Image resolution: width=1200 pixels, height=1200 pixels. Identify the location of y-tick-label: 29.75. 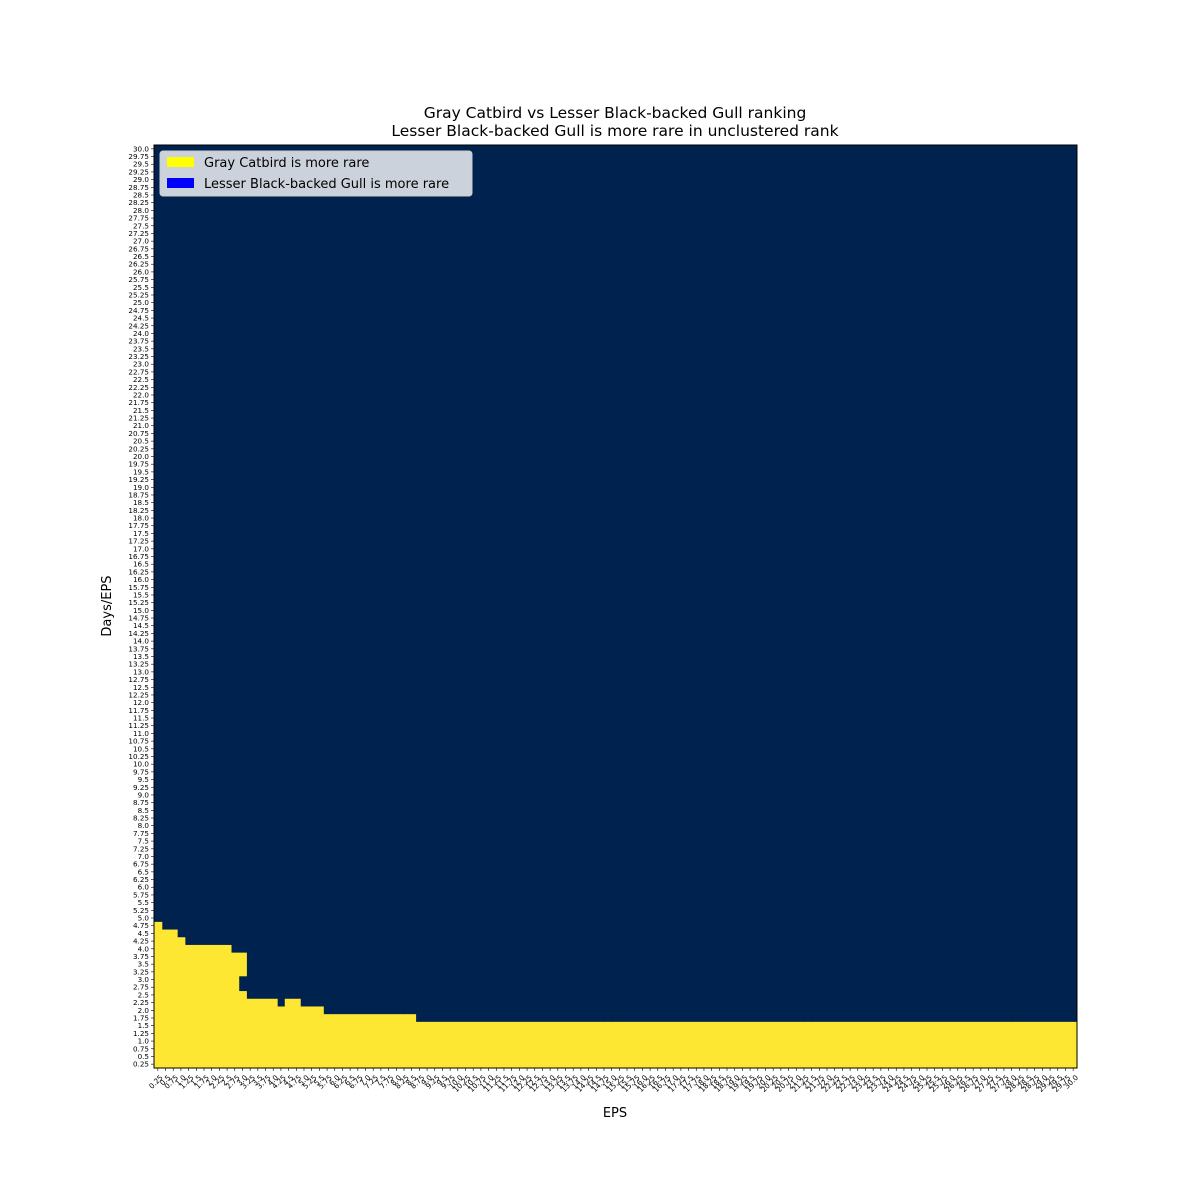
(138, 156).